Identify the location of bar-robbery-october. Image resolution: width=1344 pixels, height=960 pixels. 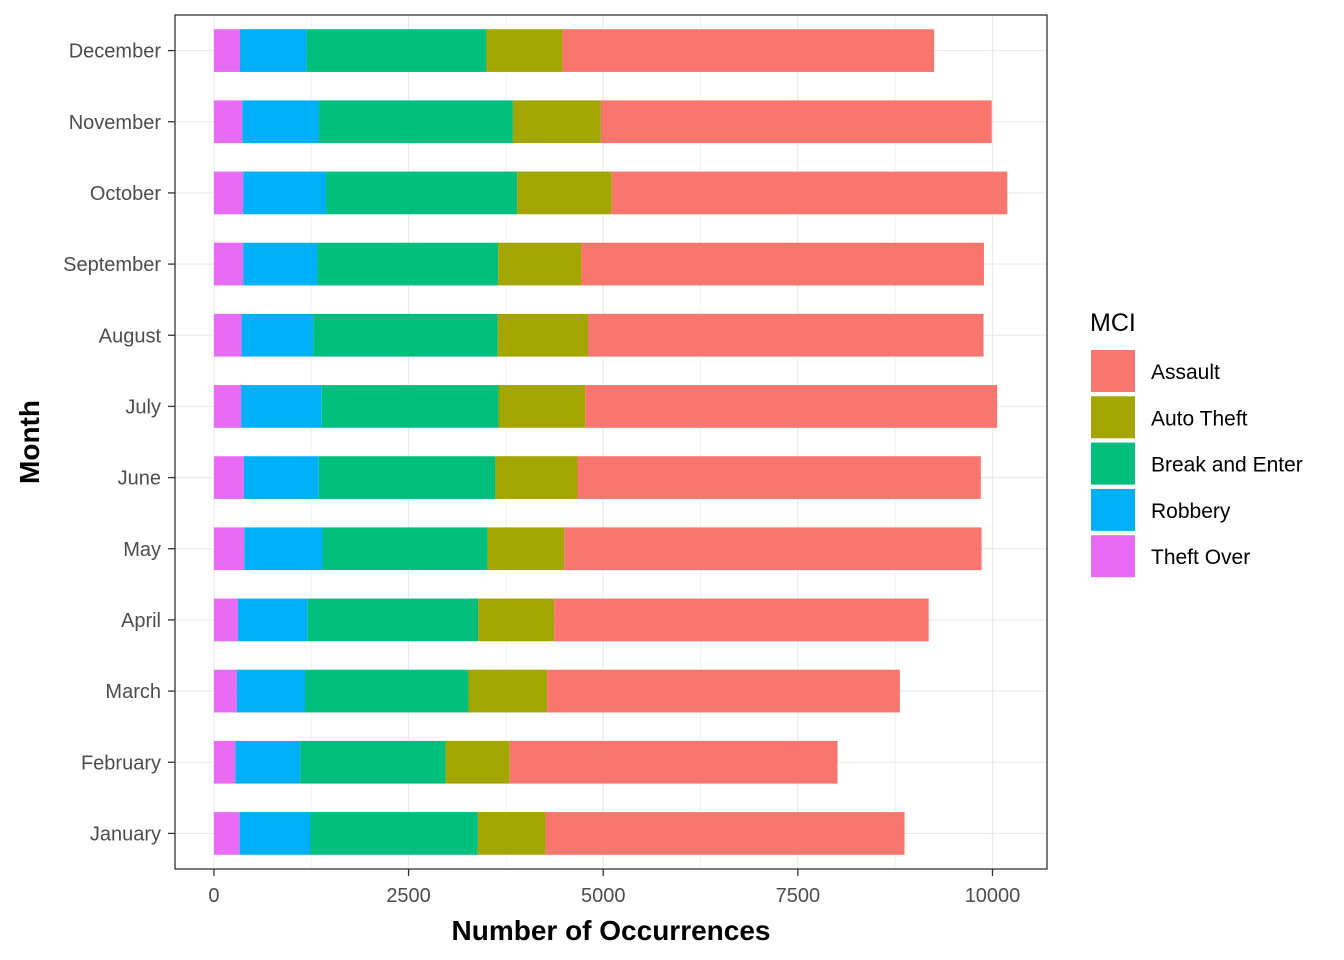
(285, 193).